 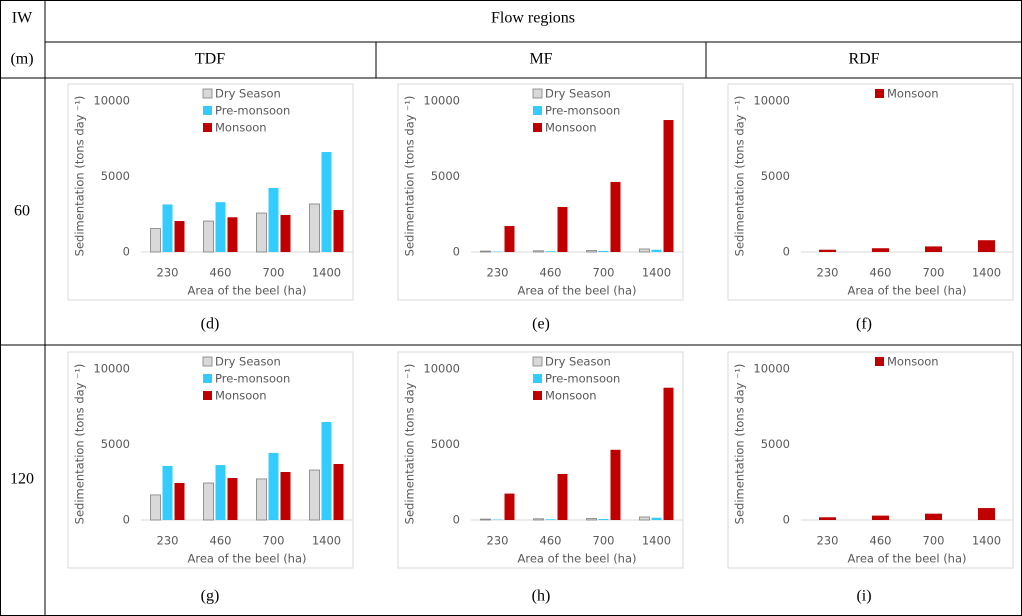 I want to click on header-cell: TDF, so click(x=210, y=59).